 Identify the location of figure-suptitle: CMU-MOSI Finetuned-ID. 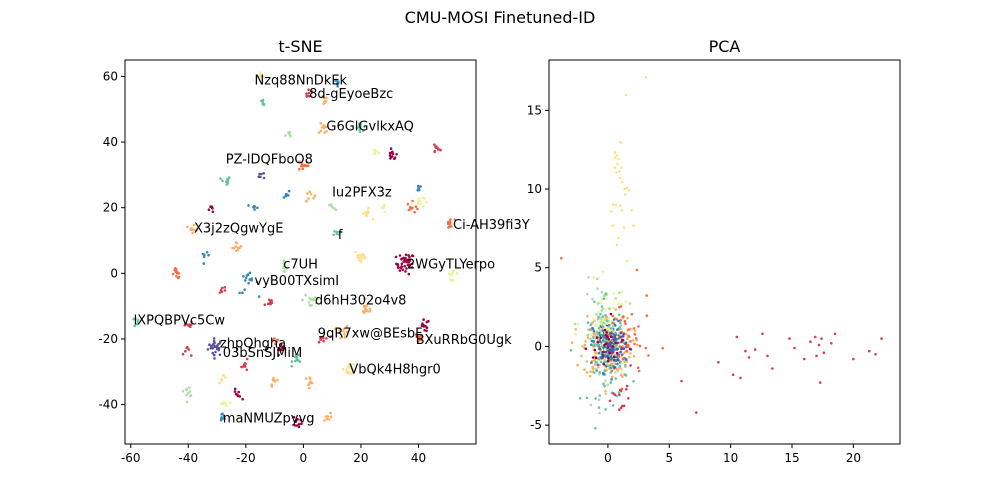
(500, 17).